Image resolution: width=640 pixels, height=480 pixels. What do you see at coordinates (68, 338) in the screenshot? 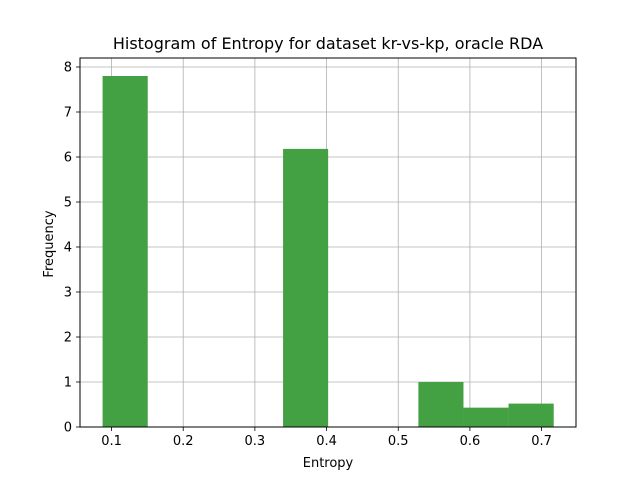
I see `y-tick-label: 2` at bounding box center [68, 338].